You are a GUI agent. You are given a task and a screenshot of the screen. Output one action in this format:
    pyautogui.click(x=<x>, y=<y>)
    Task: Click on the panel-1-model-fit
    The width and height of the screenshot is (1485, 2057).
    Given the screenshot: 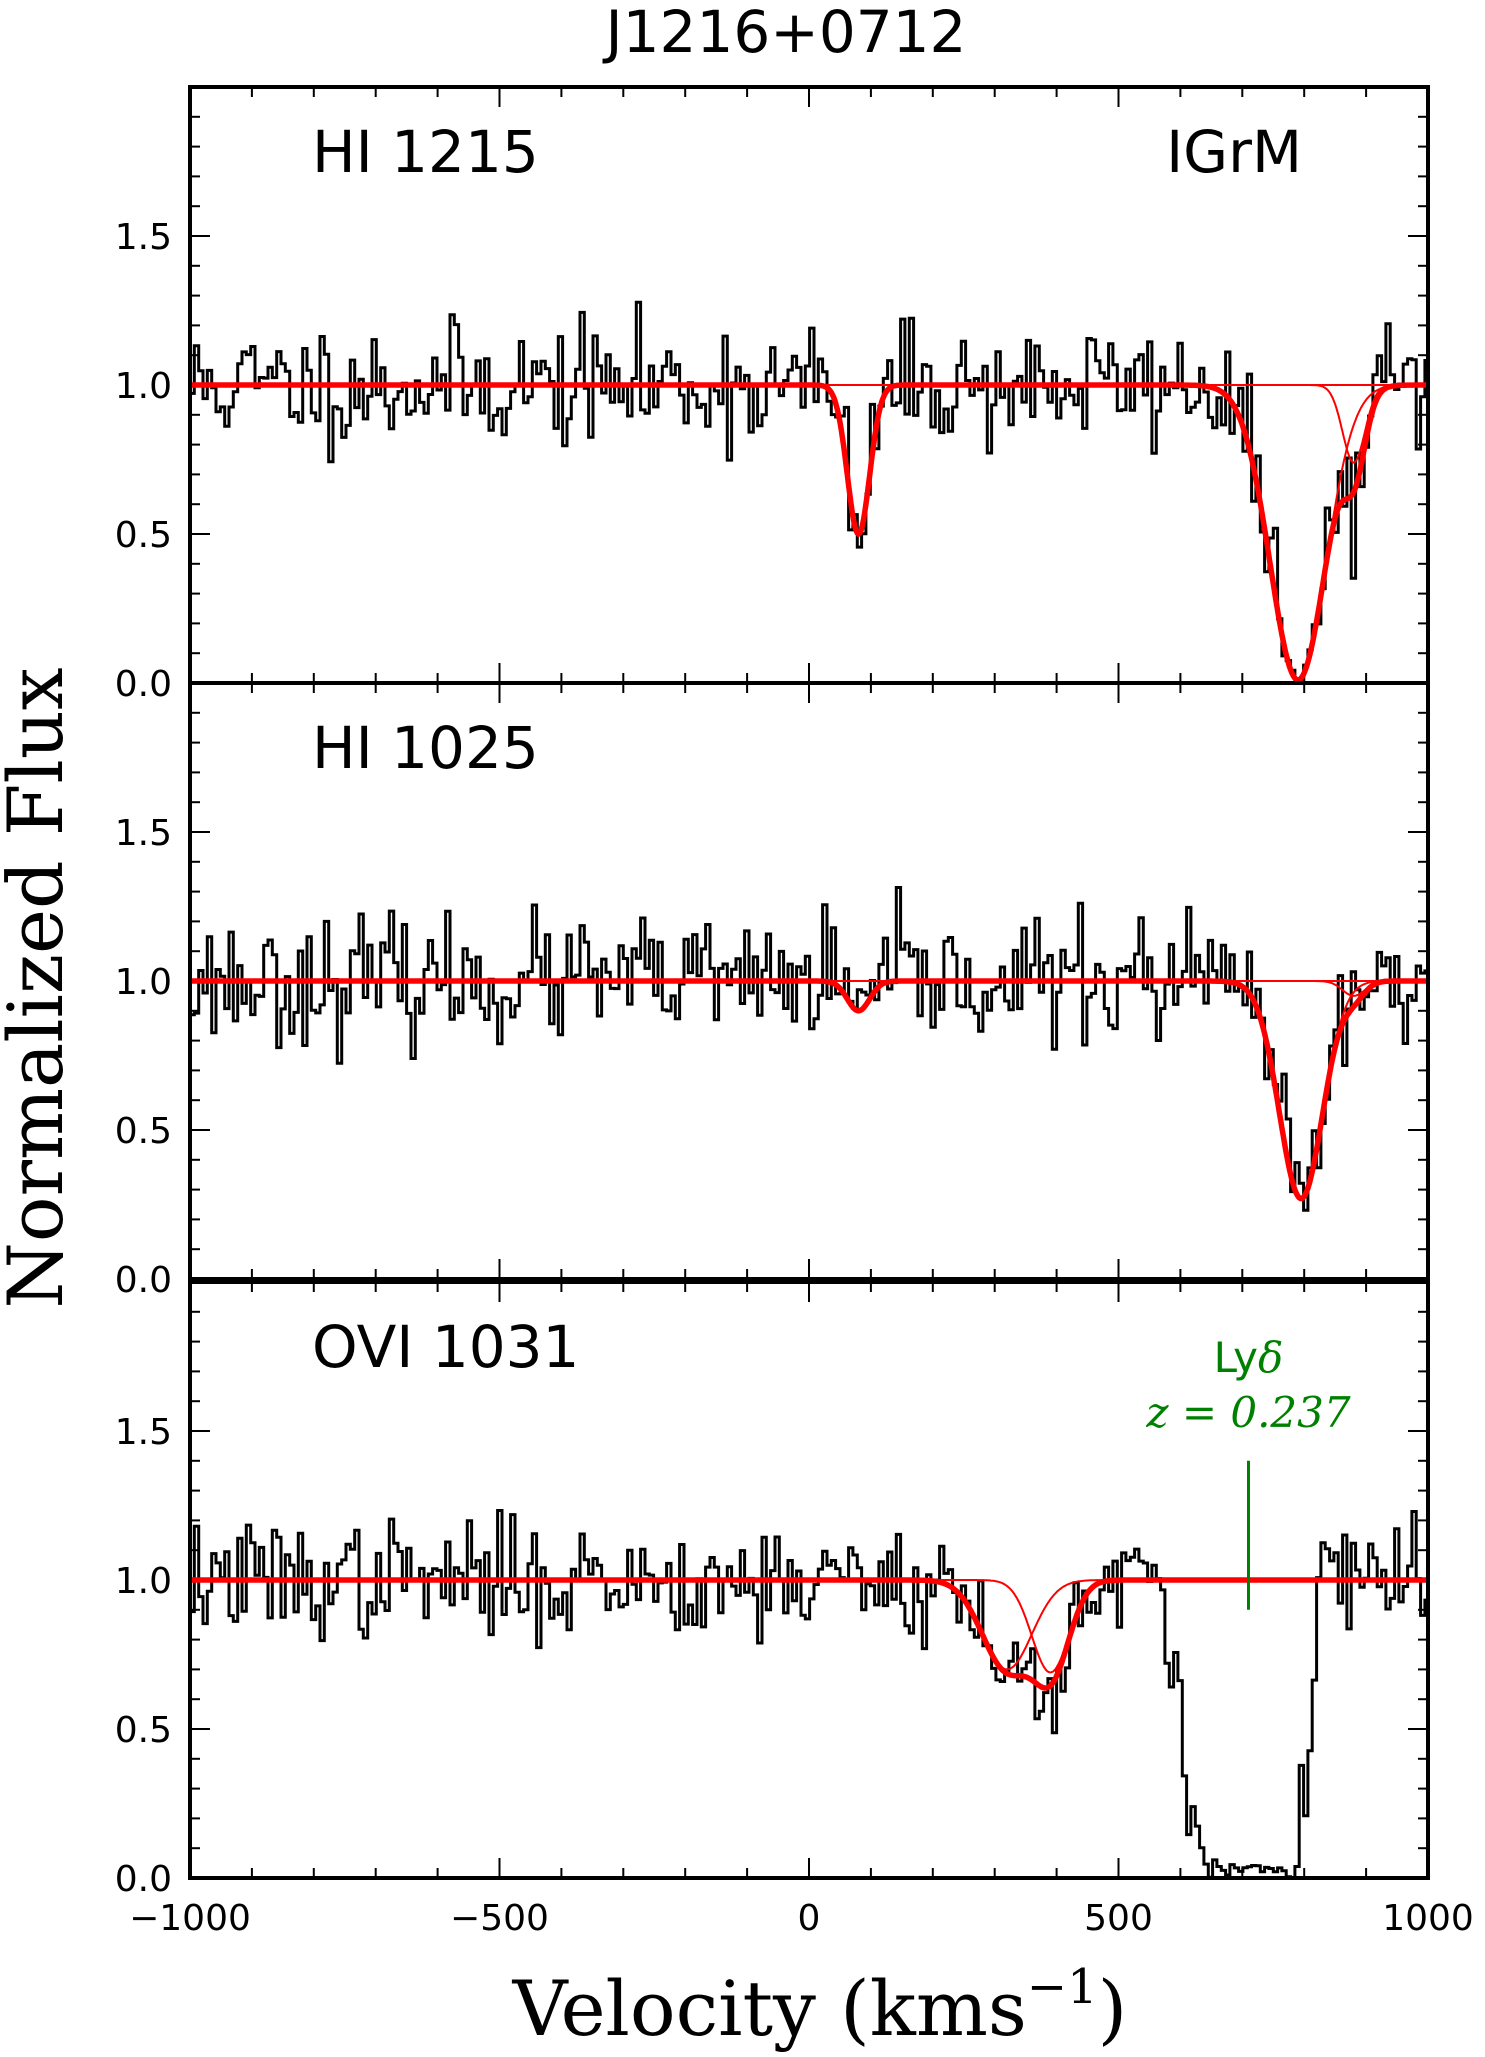 What is the action you would take?
    pyautogui.click(x=809, y=532)
    